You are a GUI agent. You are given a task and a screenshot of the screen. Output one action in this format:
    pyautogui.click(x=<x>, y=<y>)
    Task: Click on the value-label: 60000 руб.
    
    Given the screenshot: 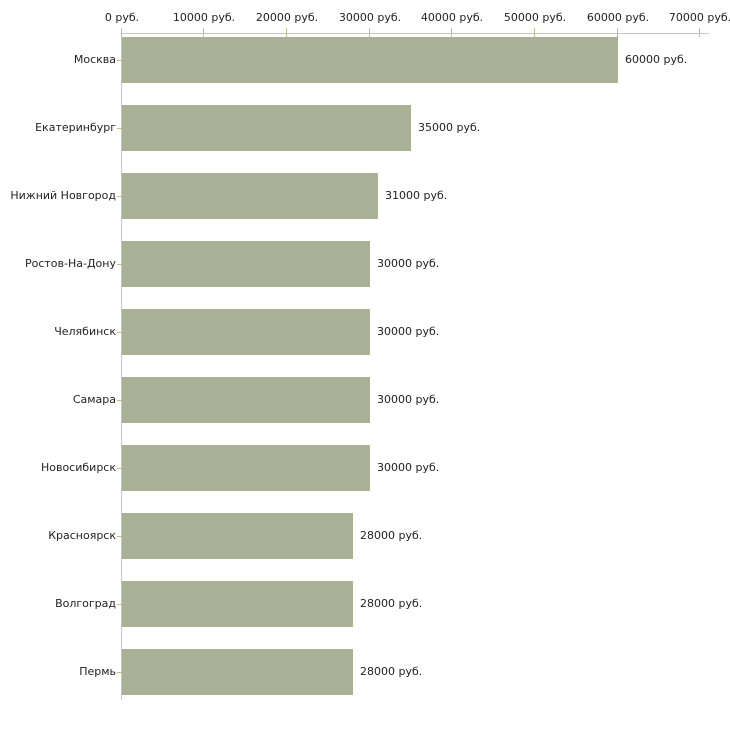 What is the action you would take?
    pyautogui.click(x=656, y=59)
    